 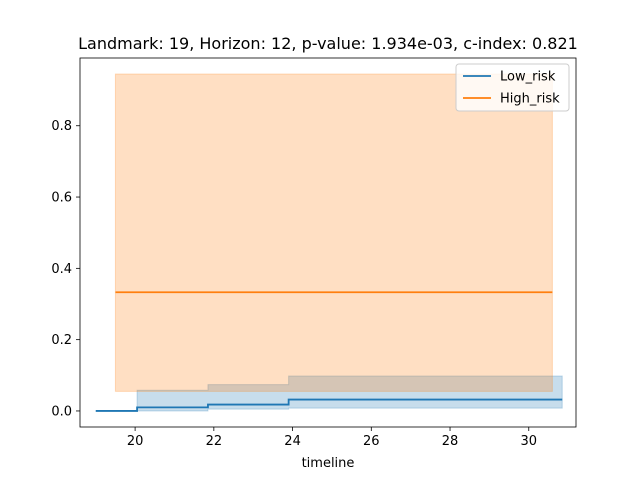 What do you see at coordinates (332, 438) in the screenshot?
I see `x-axis: 20 22 24 26 28 30` at bounding box center [332, 438].